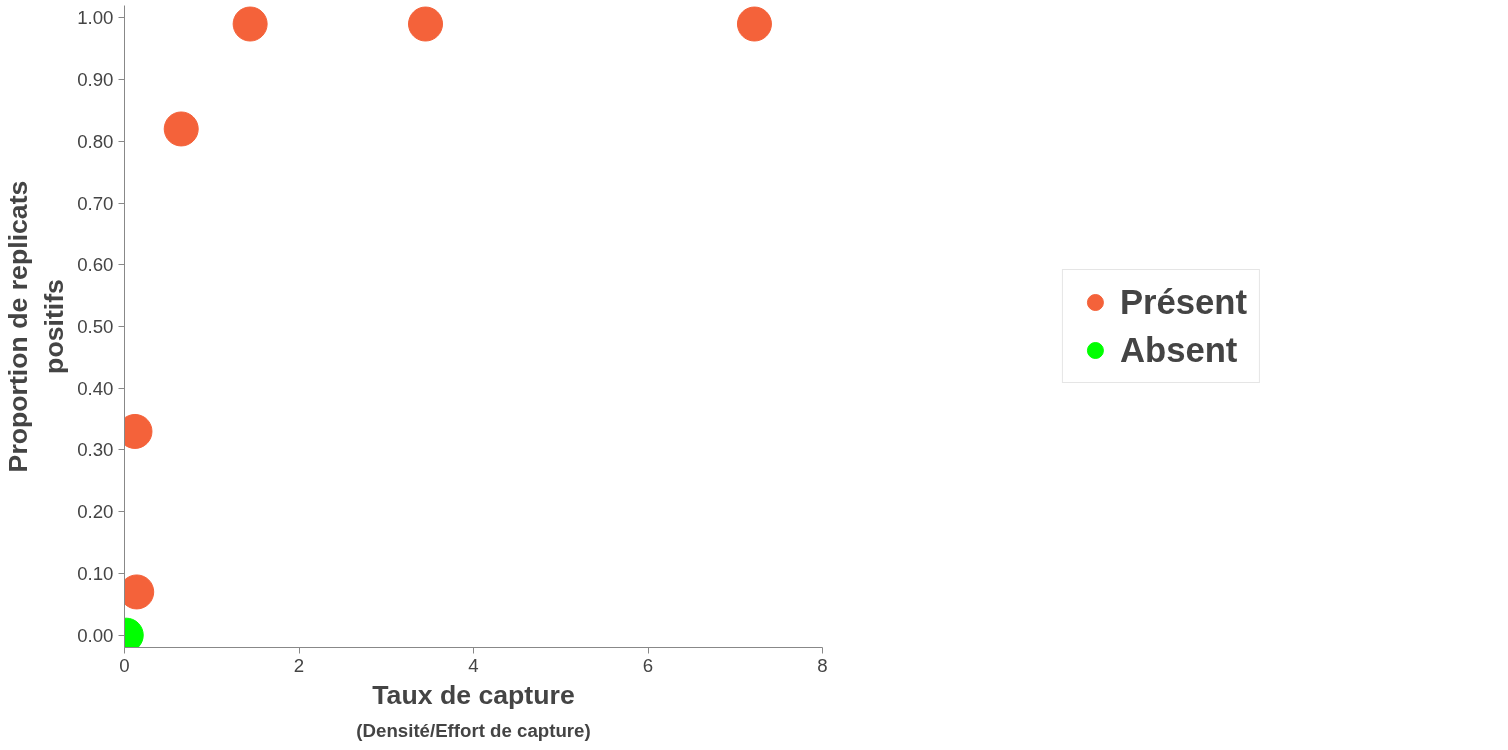  I want to click on y-tick-label: 0.20, so click(95, 512).